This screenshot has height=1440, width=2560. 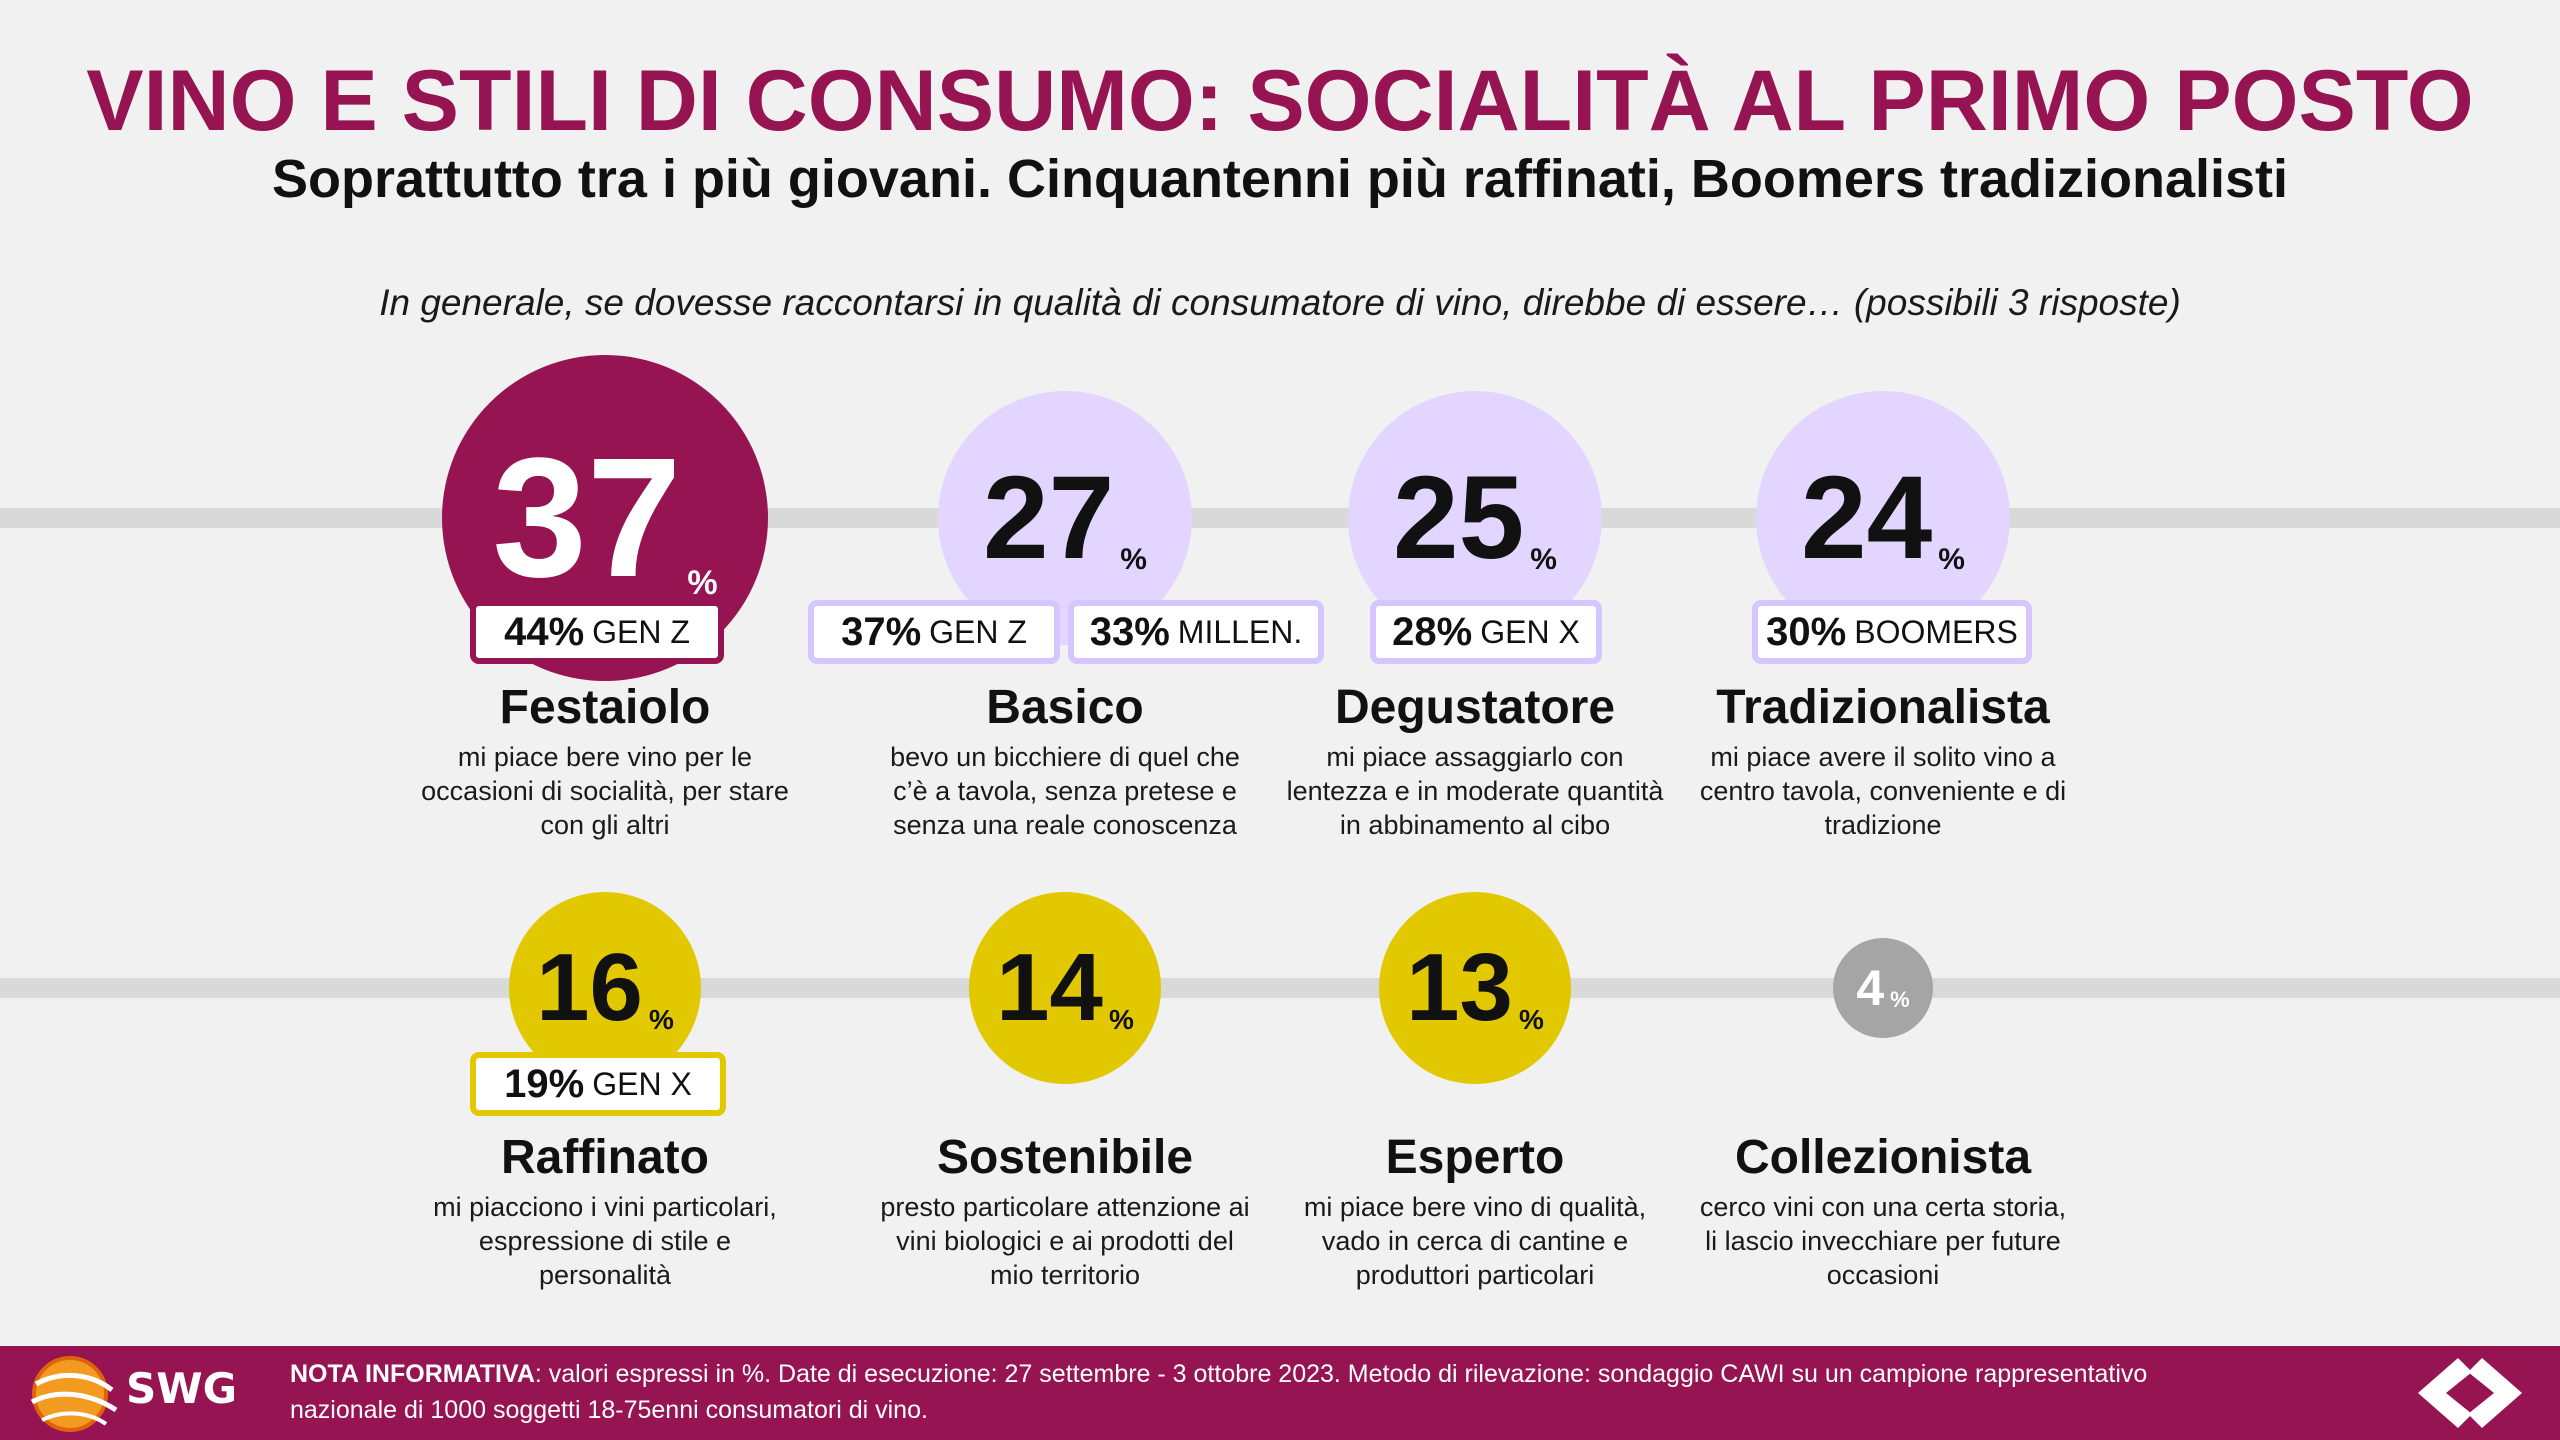 I want to click on footer-note-label: NOTA INFORMATIVA, so click(x=412, y=1374).